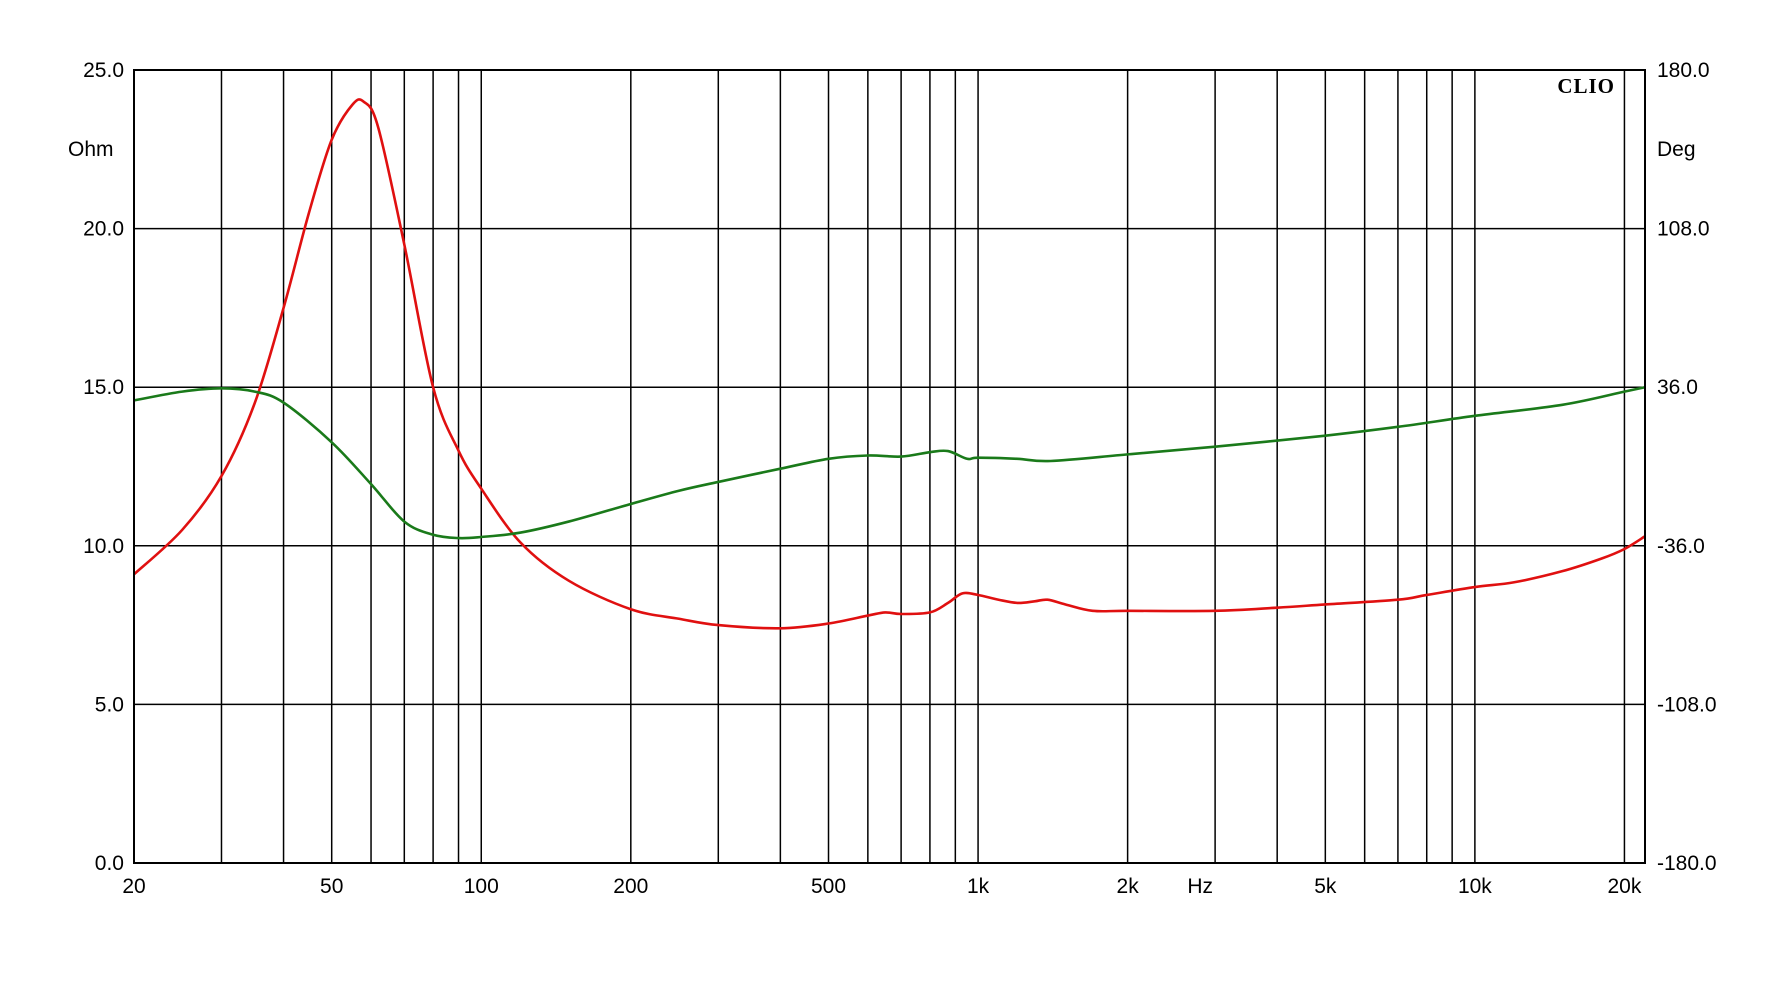  I want to click on y-right-unit-label: Deg, so click(1676, 149).